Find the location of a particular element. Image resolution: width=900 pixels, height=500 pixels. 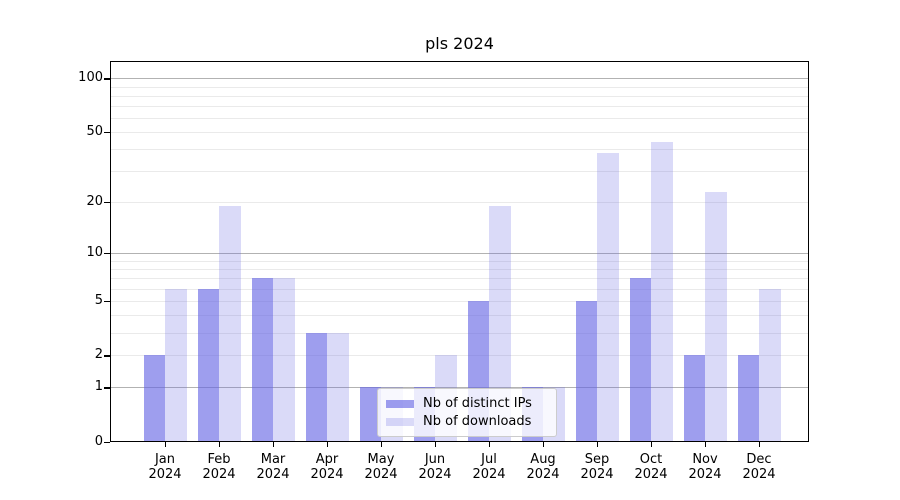

x-tick-label: Apr 2024 is located at coordinates (327, 467).